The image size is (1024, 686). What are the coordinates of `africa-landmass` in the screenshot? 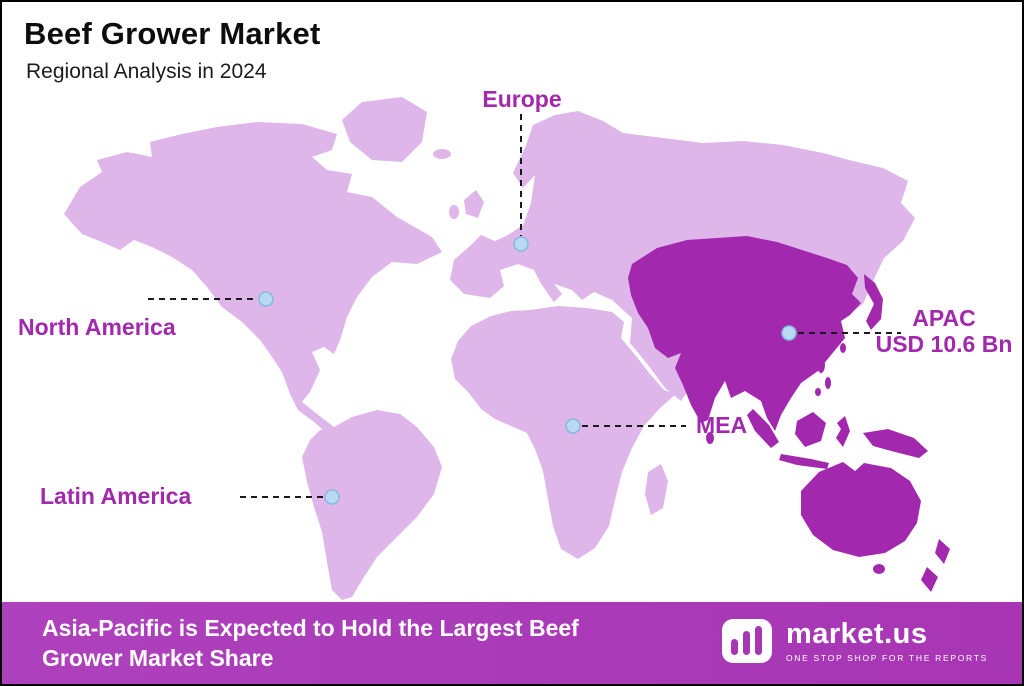 It's located at (563, 432).